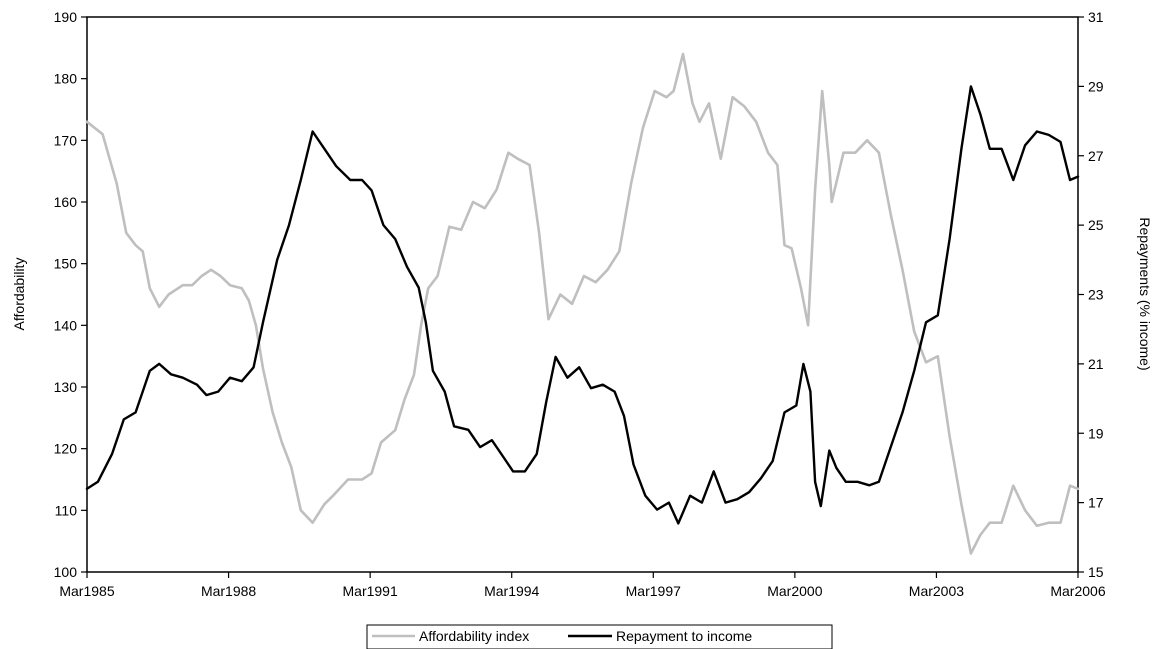  Describe the element at coordinates (936, 591) in the screenshot. I see `x-tick-label: Mar2003` at that location.